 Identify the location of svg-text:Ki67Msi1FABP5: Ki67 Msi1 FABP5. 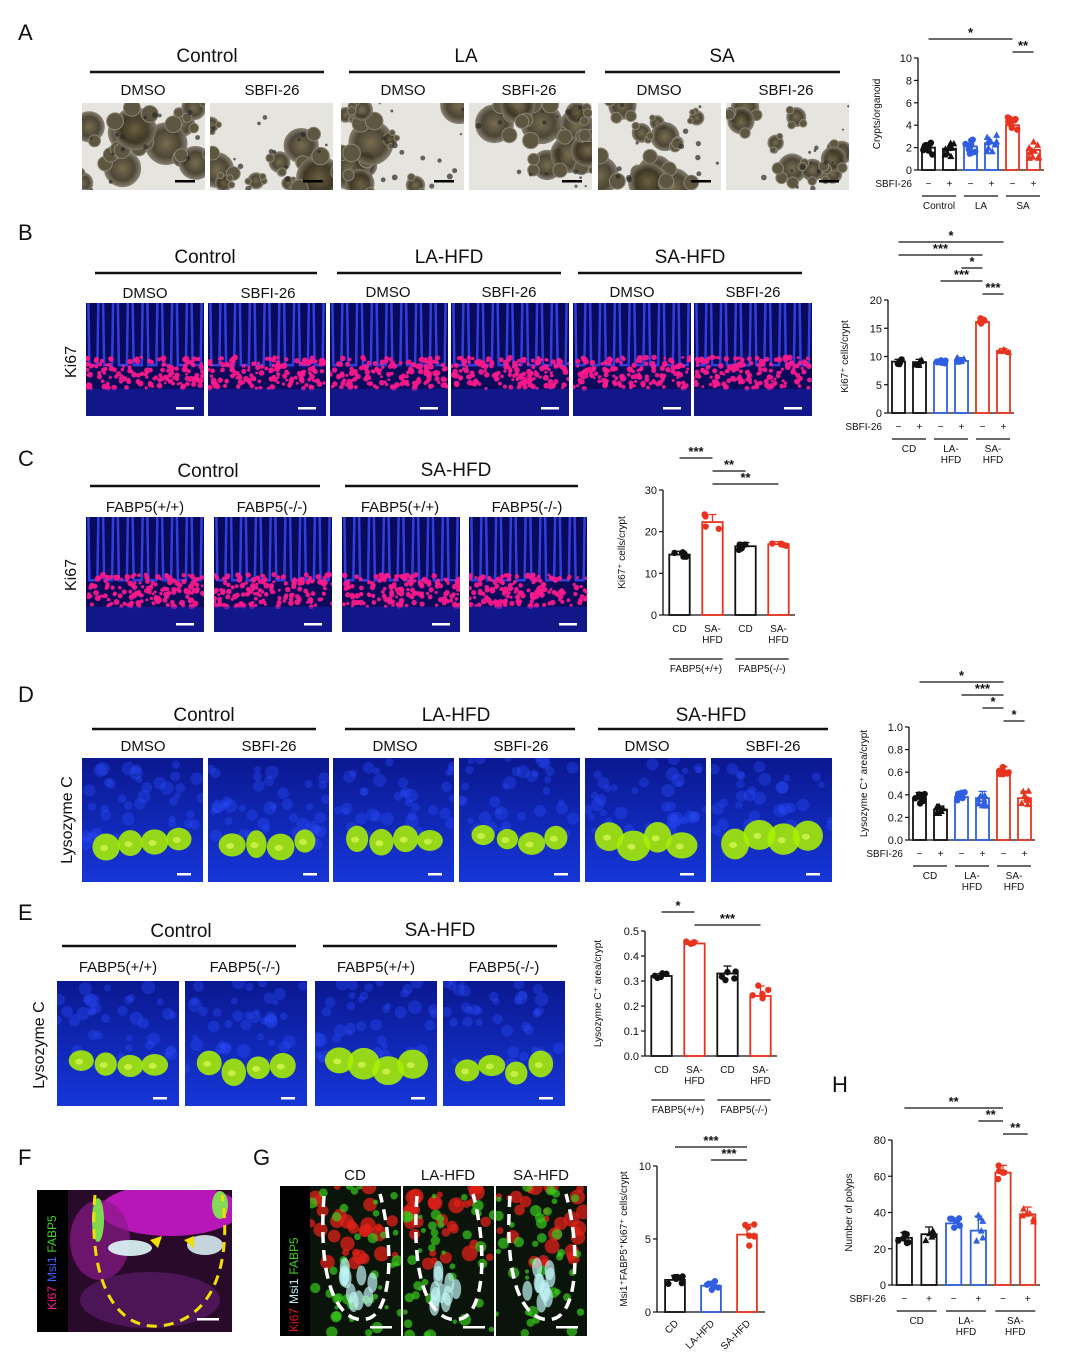
(52, 1262).